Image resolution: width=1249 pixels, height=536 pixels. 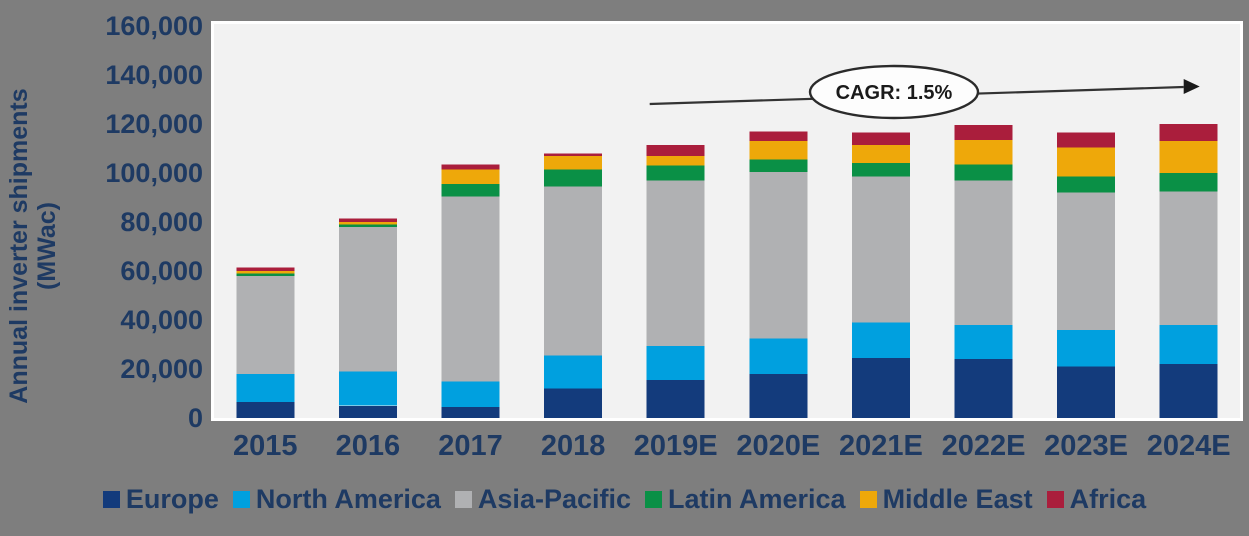 I want to click on bar-segment-2021E-asia-pacific, so click(x=880, y=249).